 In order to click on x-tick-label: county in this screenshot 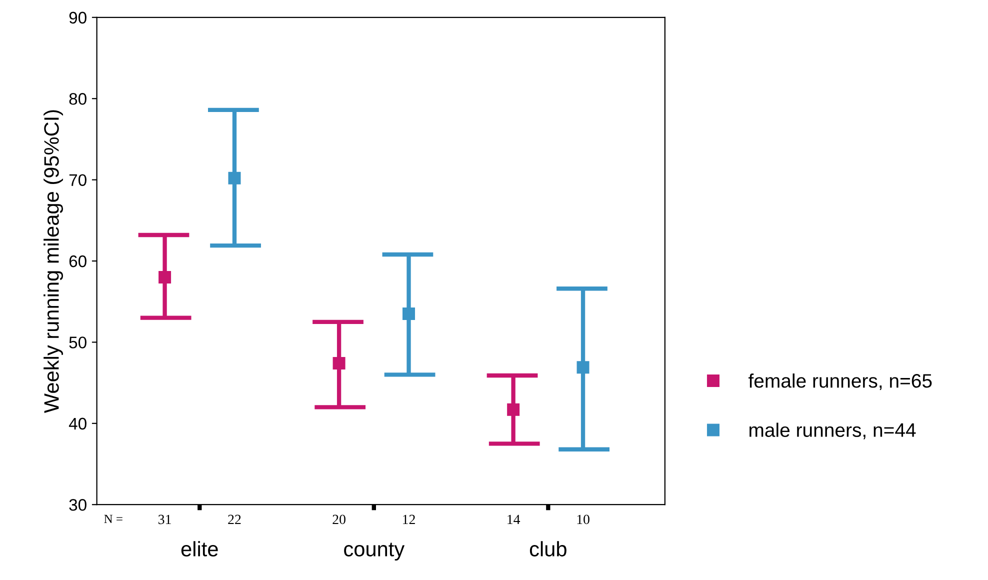, I will do `click(374, 551)`.